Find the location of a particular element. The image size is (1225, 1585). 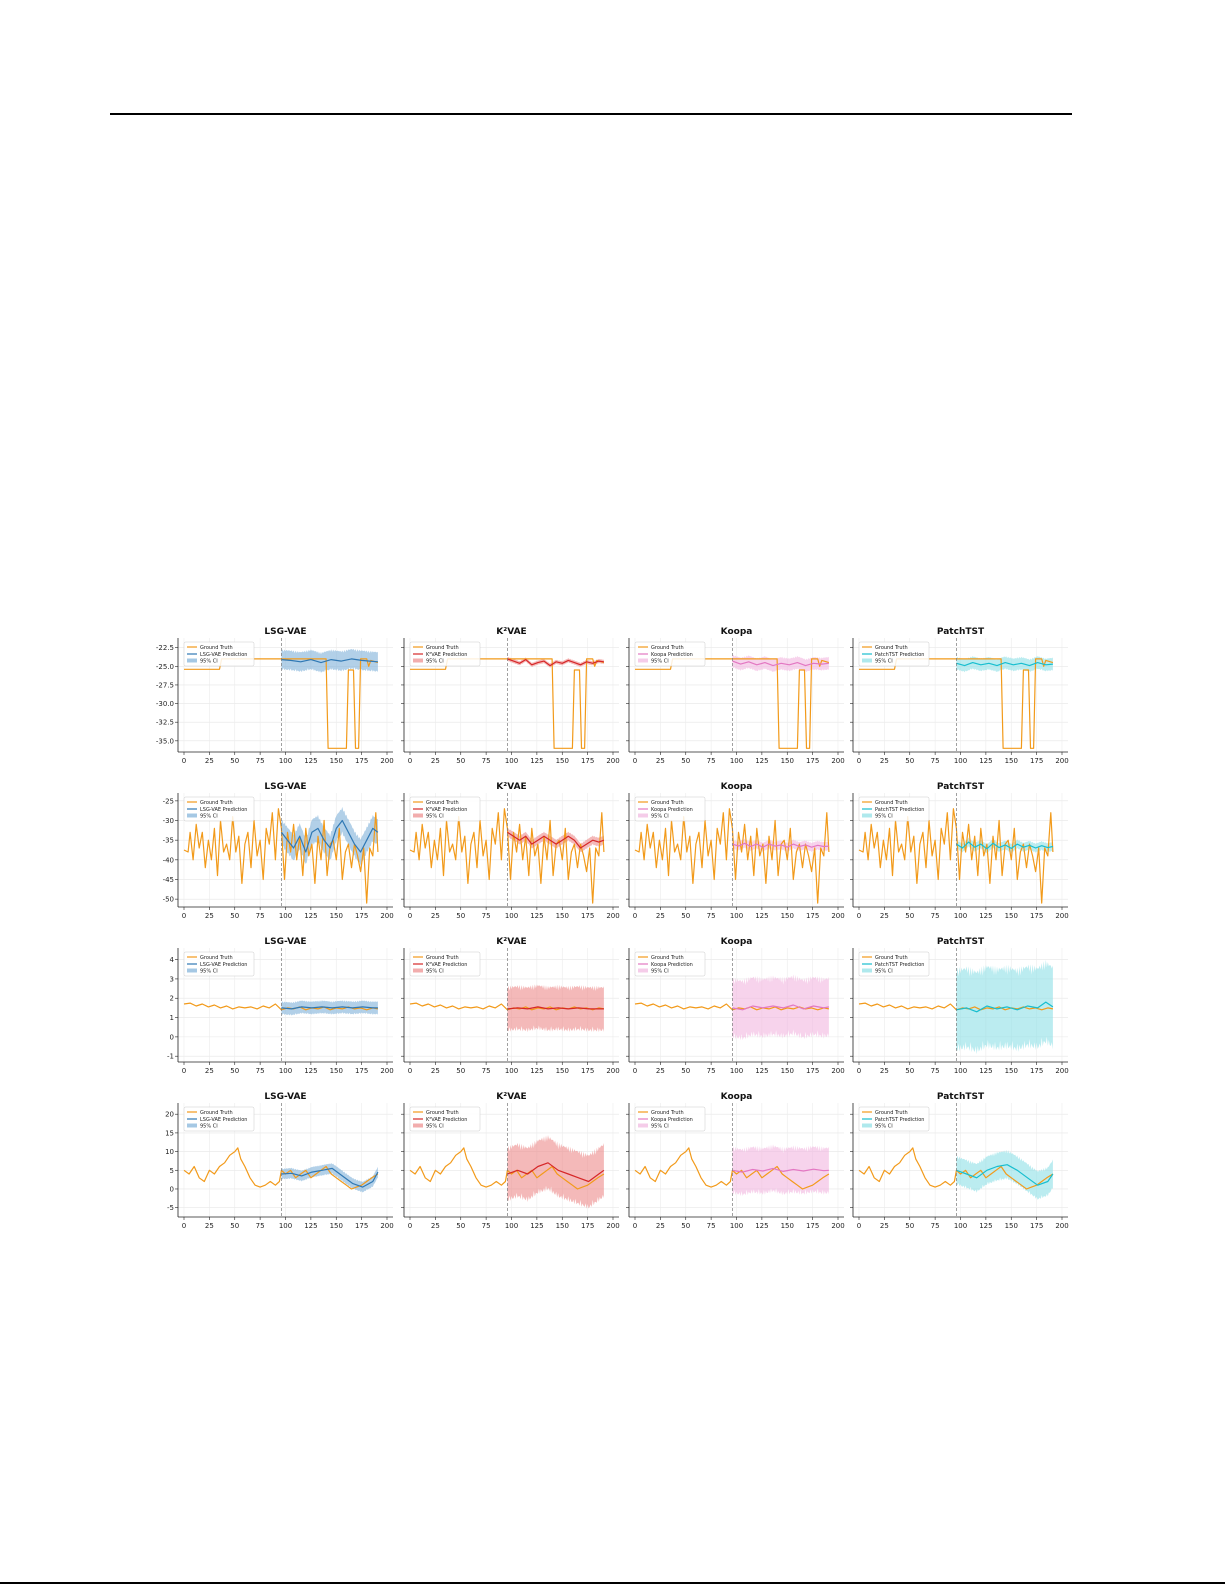

y-tick-label: -30.0 is located at coordinates (165, 704).